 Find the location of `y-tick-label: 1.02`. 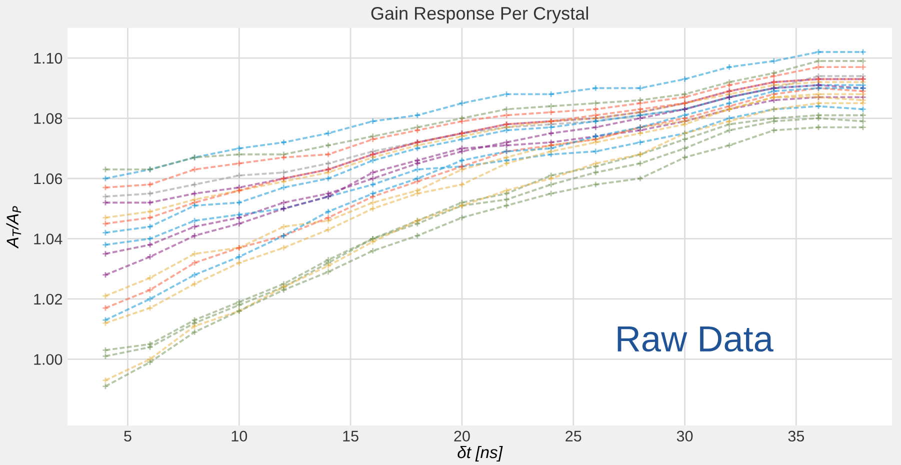

y-tick-label: 1.02 is located at coordinates (48, 299).